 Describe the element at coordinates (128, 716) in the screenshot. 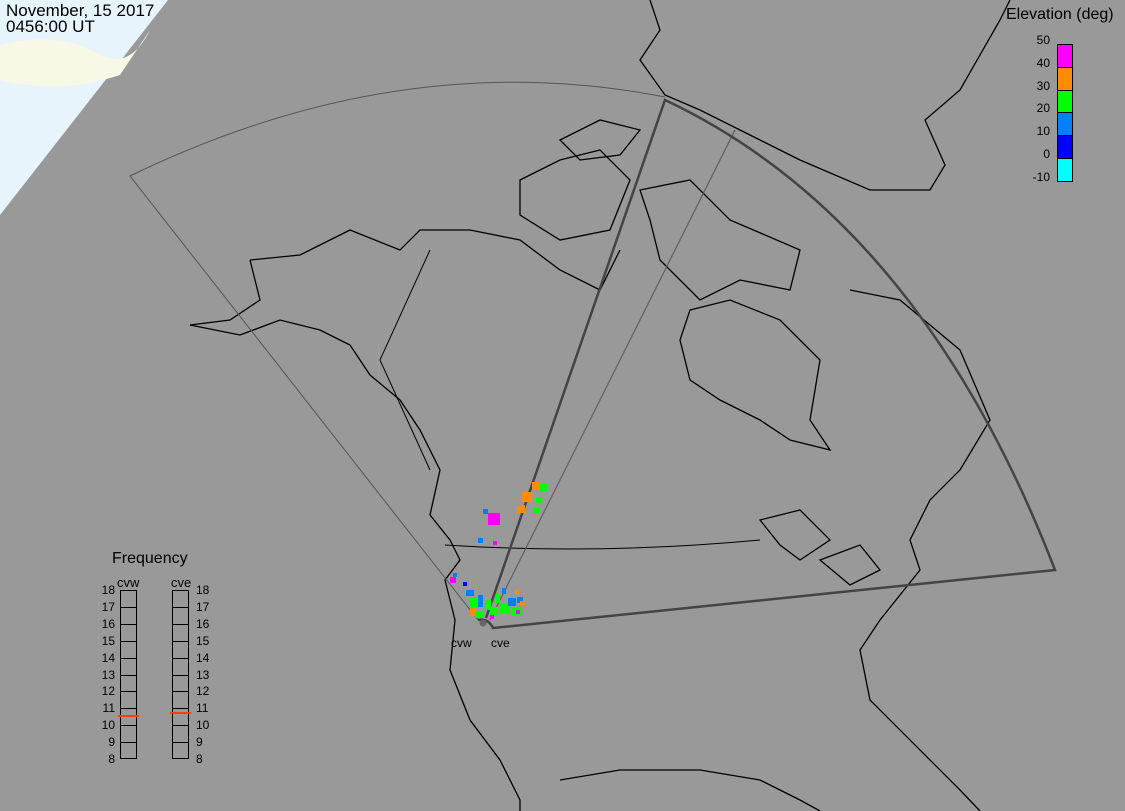

I see `frequency-marker-cvw` at that location.